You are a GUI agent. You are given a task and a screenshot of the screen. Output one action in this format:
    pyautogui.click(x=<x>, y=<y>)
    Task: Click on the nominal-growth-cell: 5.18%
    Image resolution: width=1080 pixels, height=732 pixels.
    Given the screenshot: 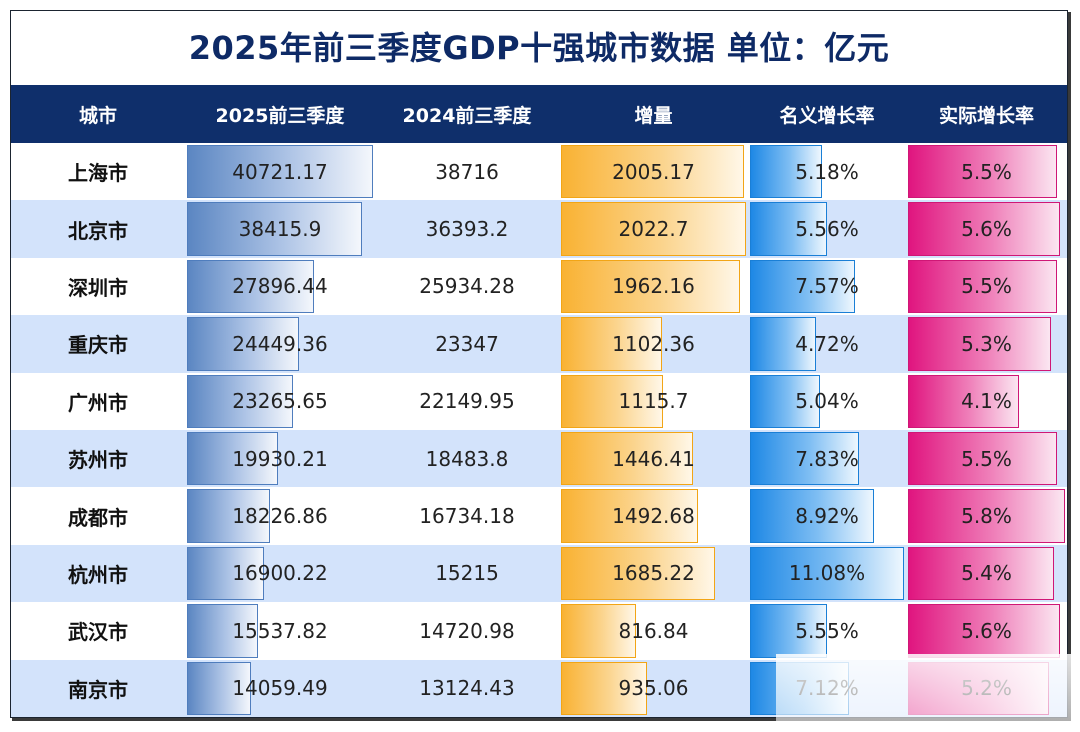 What is the action you would take?
    pyautogui.click(x=827, y=171)
    